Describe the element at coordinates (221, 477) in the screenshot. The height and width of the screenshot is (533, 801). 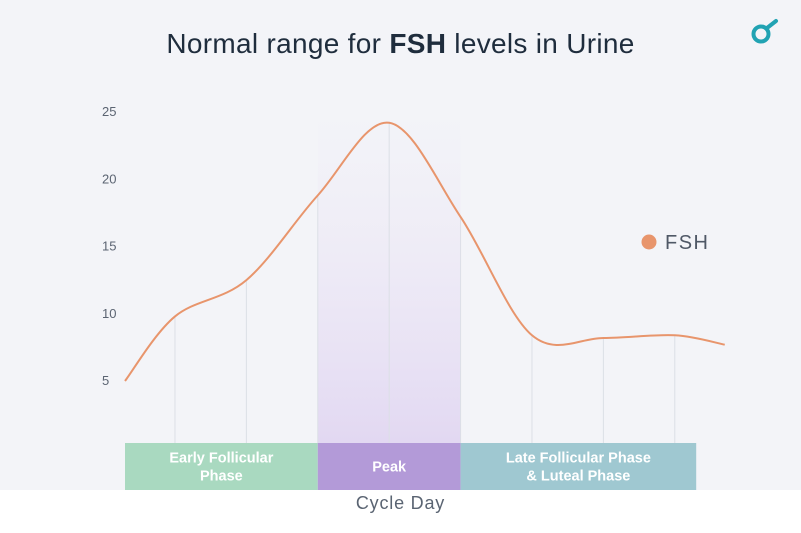
I see `phase-label-line: Phase` at that location.